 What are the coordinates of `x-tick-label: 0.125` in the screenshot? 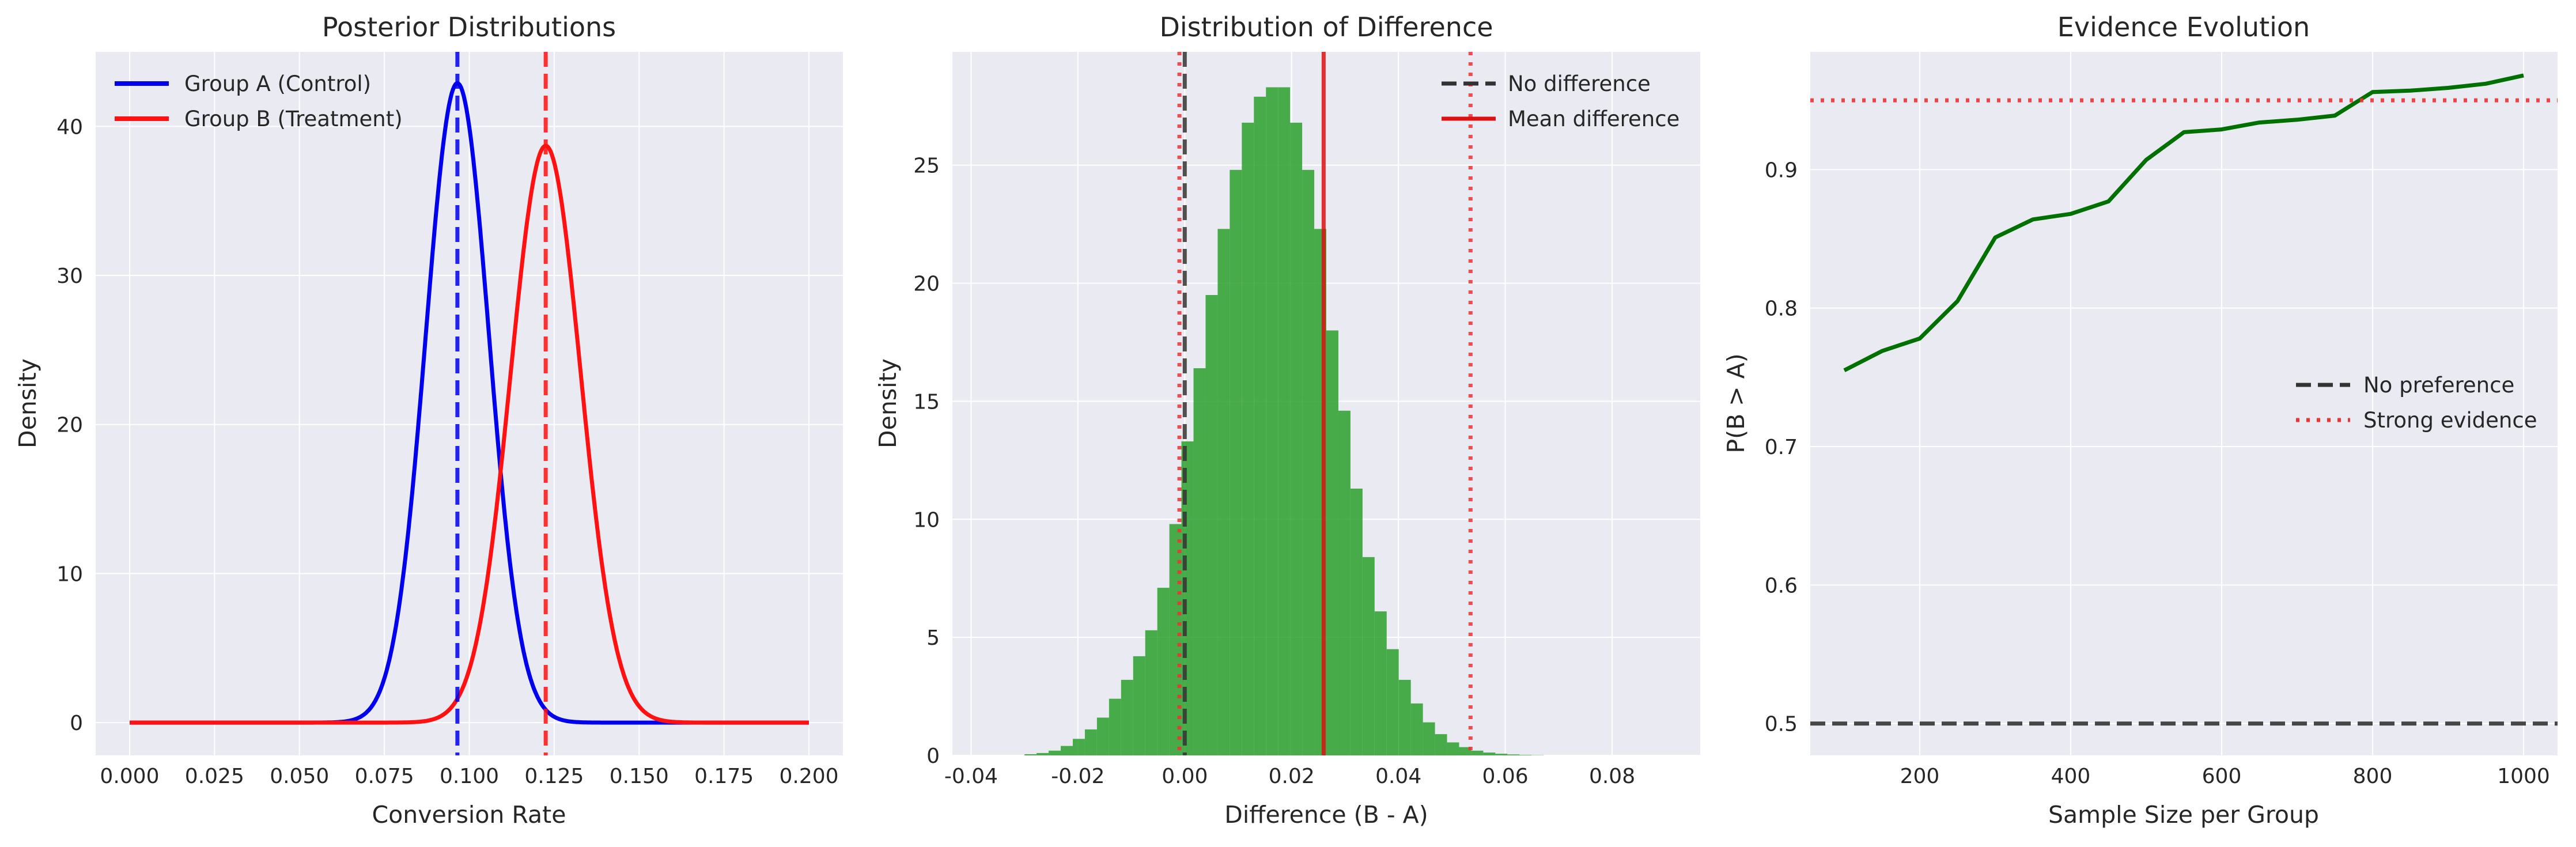 It's located at (554, 776).